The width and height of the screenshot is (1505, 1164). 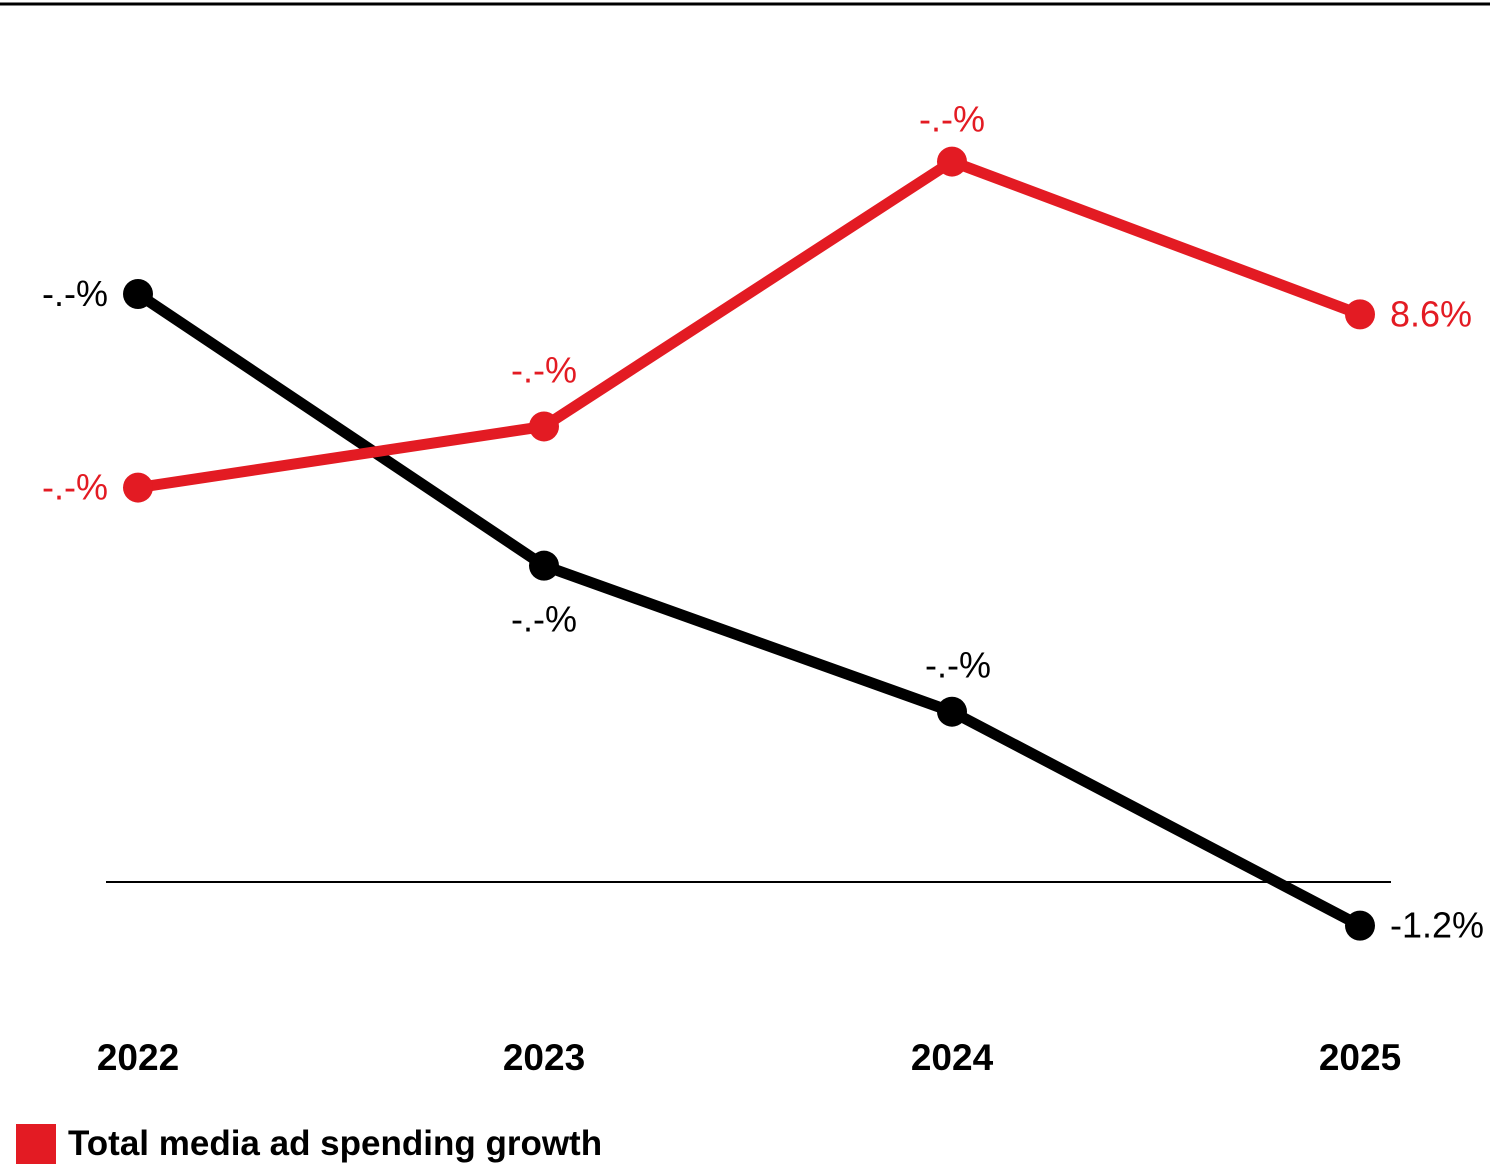 I want to click on point-black-2024, so click(x=952, y=711).